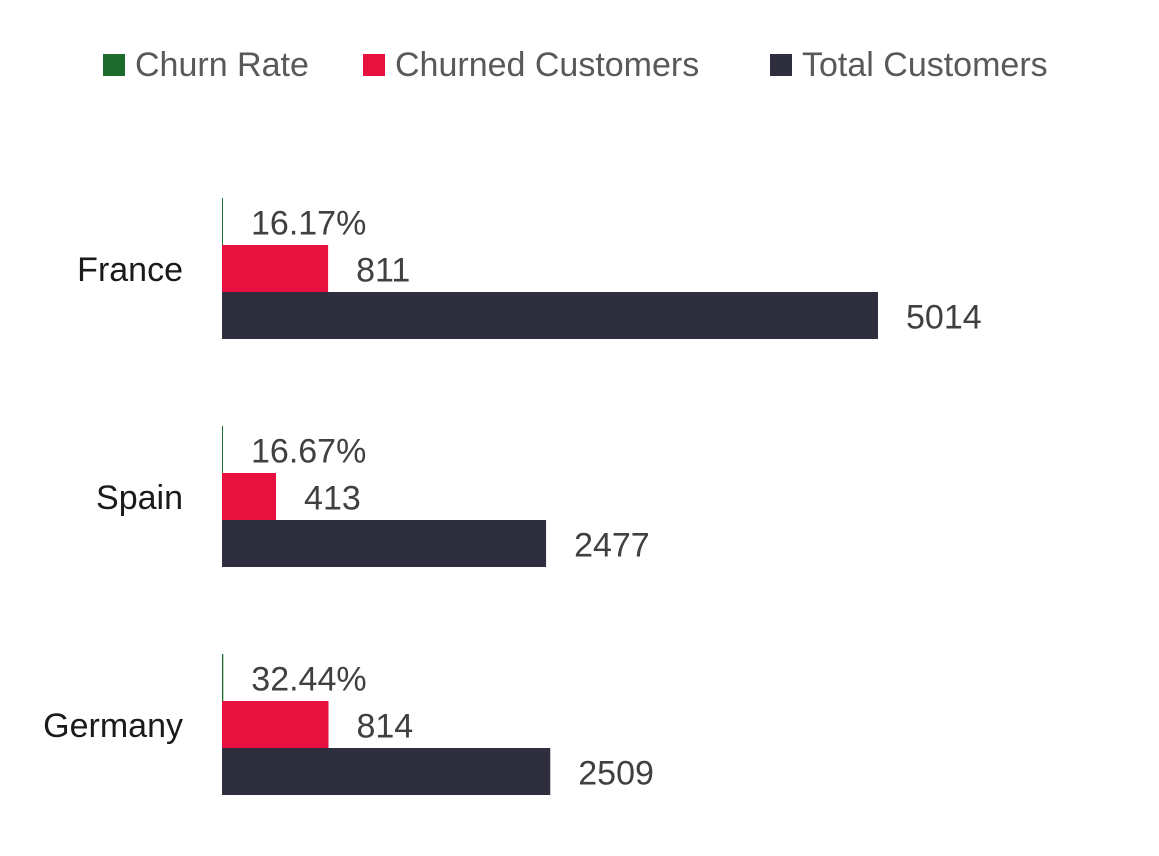 Image resolution: width=1159 pixels, height=856 pixels. I want to click on bar-spain-churn-rate, so click(222, 449).